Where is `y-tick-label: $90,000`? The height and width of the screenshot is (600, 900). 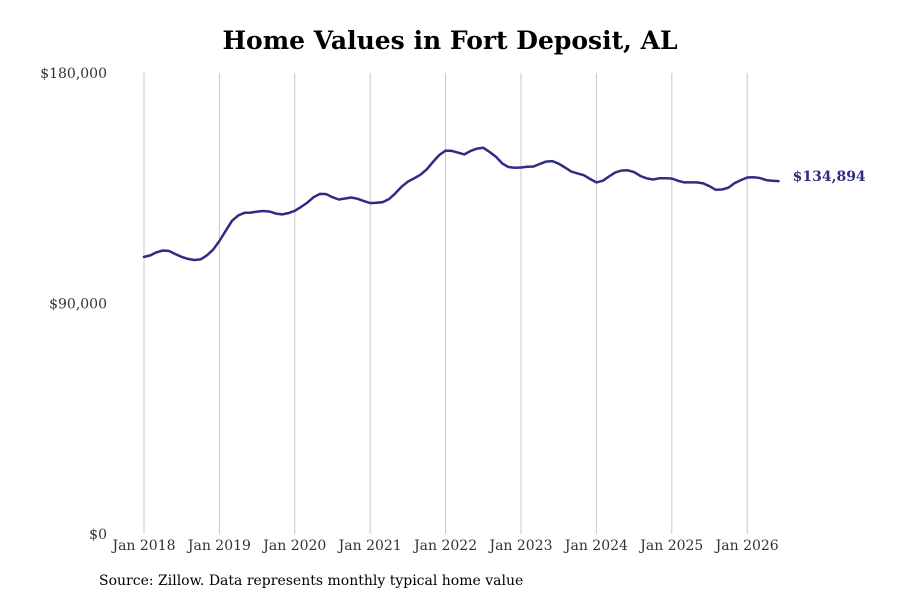
y-tick-label: $90,000 is located at coordinates (78, 305).